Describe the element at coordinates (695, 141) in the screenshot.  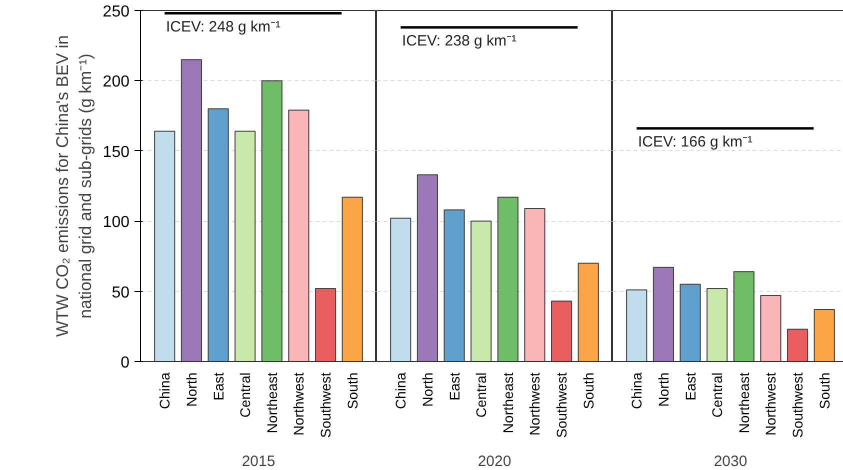
I see `ref-line-label: ICEV: 166 g km⁻¹` at that location.